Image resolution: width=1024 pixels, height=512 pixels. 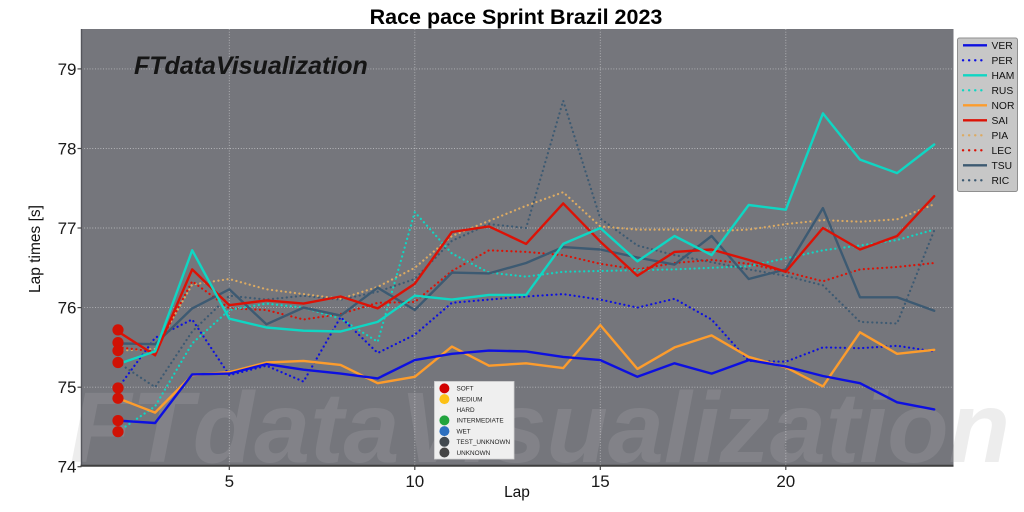 I want to click on svg-text: FTdataVisualization, so click(x=251, y=66).